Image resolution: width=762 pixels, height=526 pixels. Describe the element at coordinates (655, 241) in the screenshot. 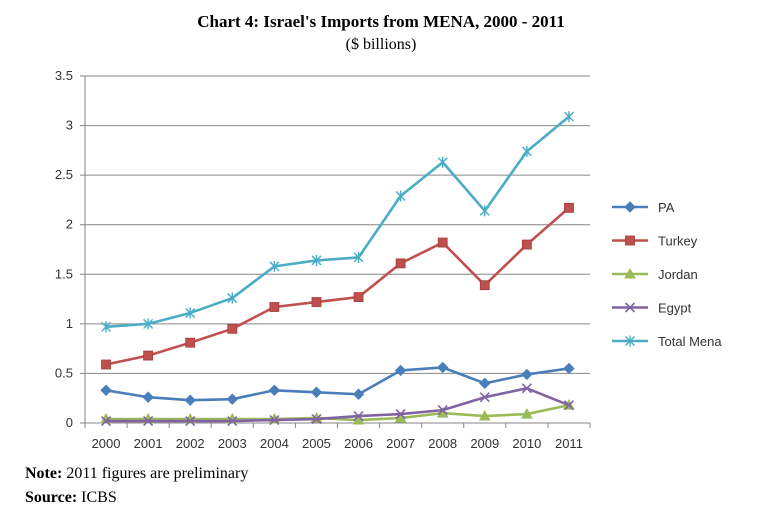

I see `legend-item: Turkey` at that location.